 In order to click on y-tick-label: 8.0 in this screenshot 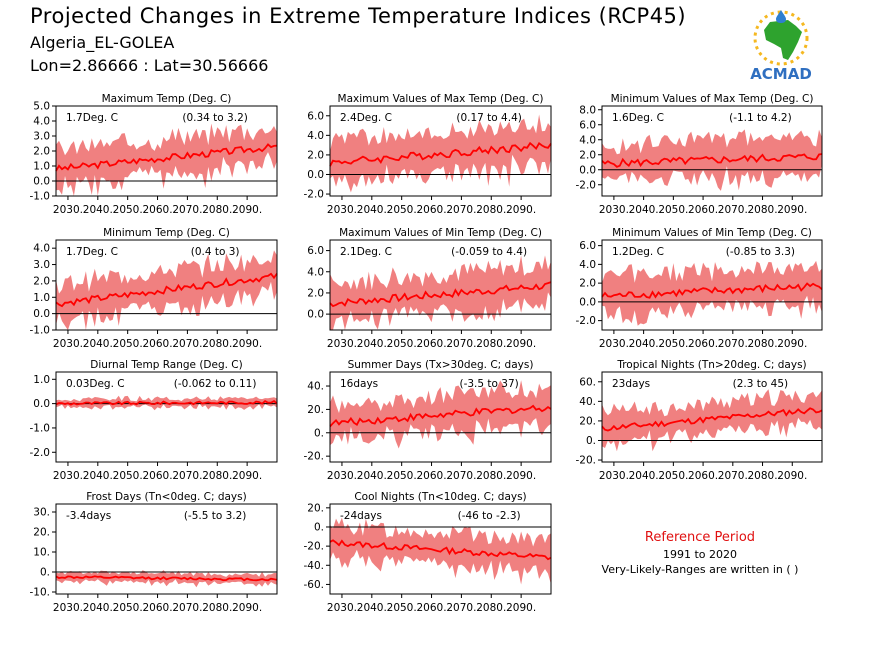, I will do `click(587, 110)`.